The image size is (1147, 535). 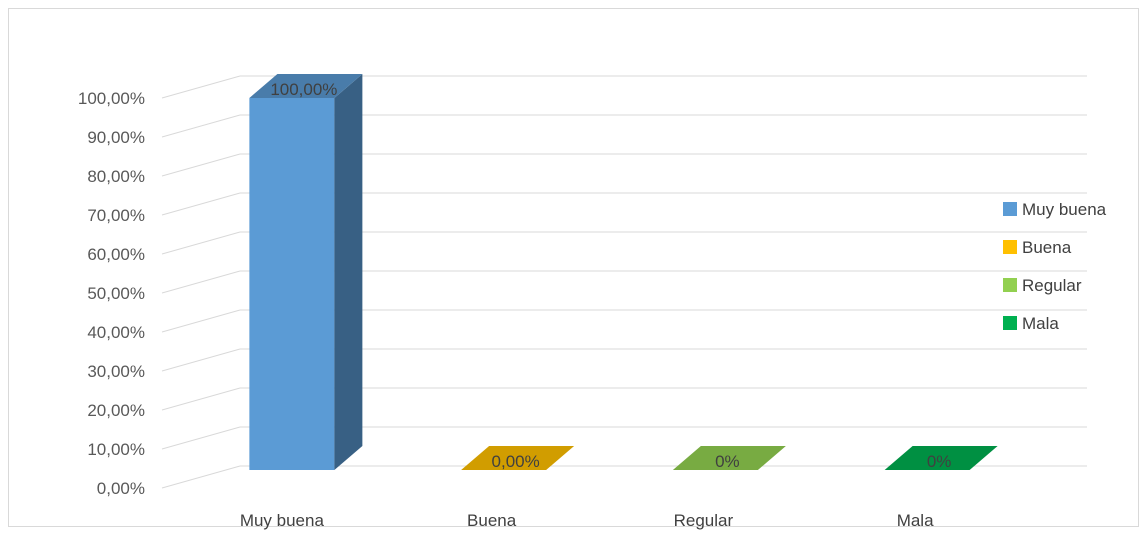 I want to click on bar-top, so click(x=306, y=86).